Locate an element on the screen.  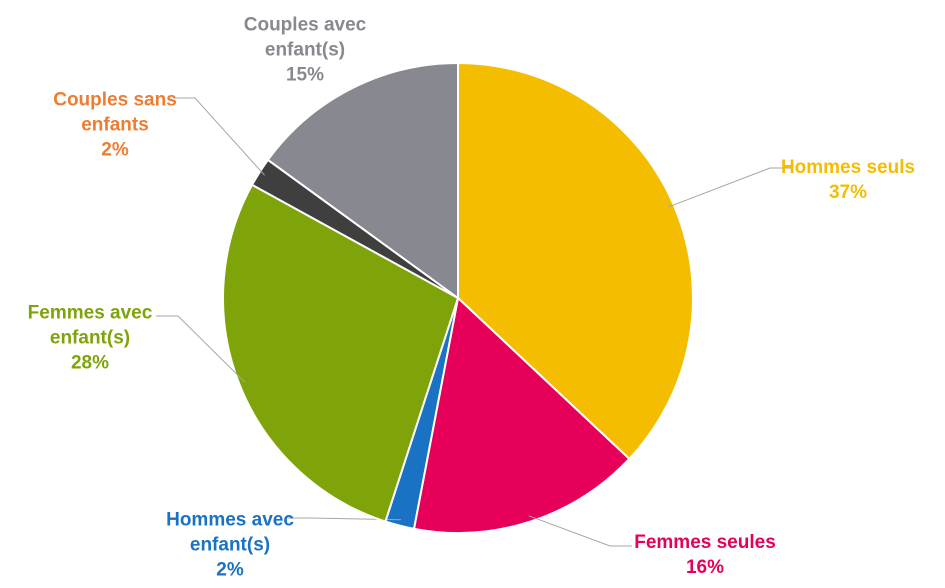
category-label: Couples avec enfant(s) is located at coordinates (305, 37).